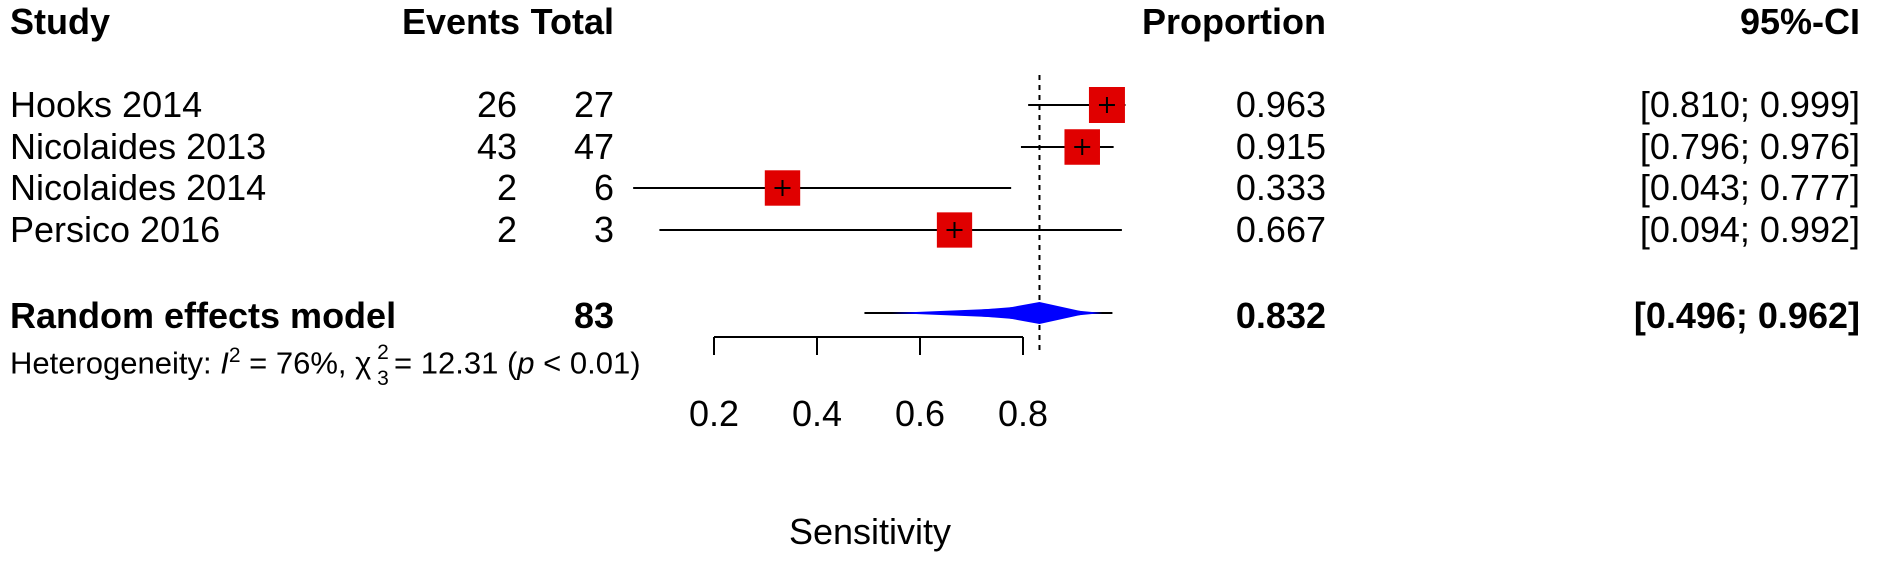  I want to click on p-value: < 0.01), so click(587, 363).